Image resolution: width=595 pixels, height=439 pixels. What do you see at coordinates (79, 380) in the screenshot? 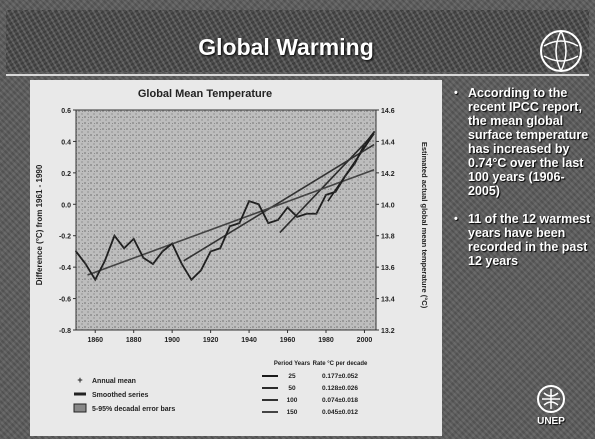
I see `legend-plus-icon: +` at bounding box center [79, 380].